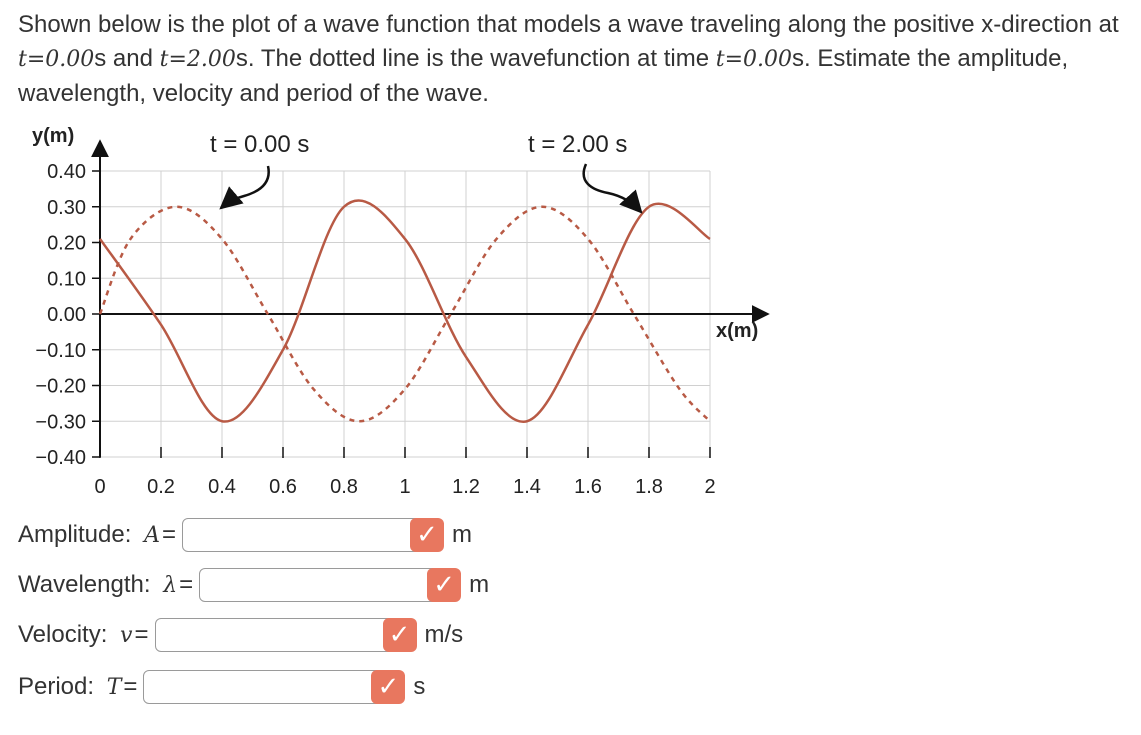 The image size is (1141, 735). I want to click on velocity-symbol: v, so click(126, 635).